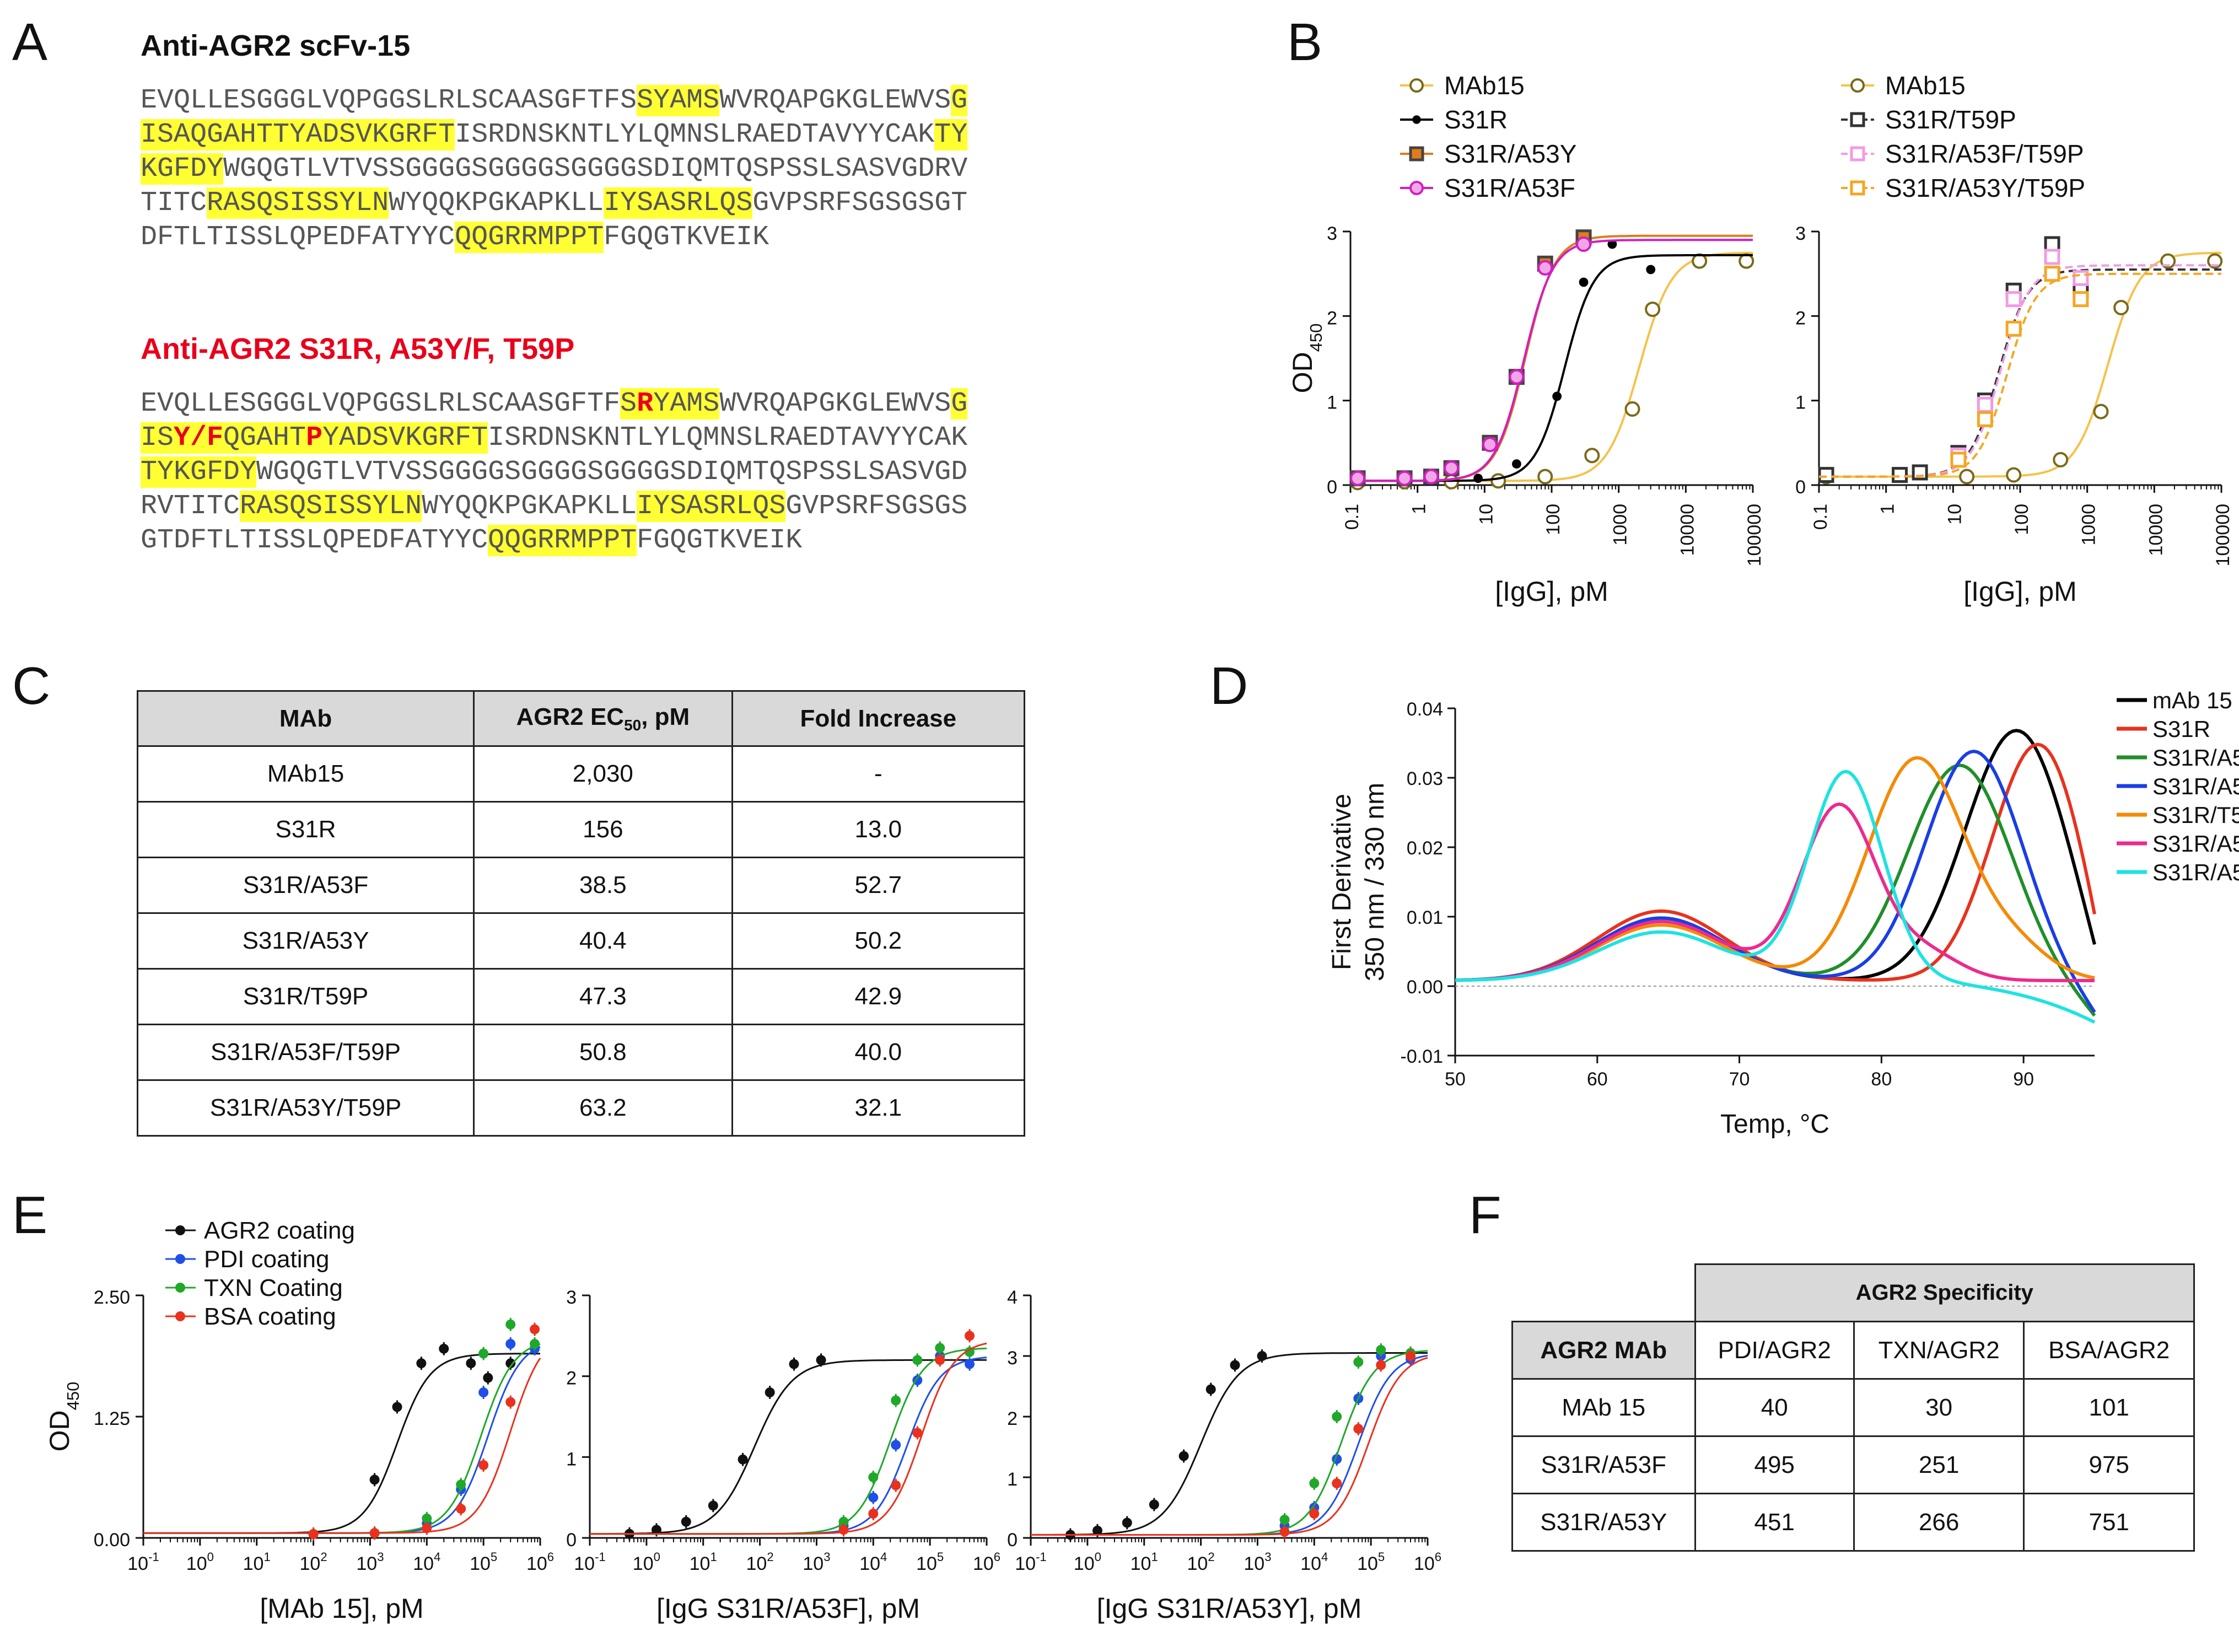 The image size is (2239, 1652). I want to click on legend-label: S31R/A53F/T59P, so click(1984, 153).